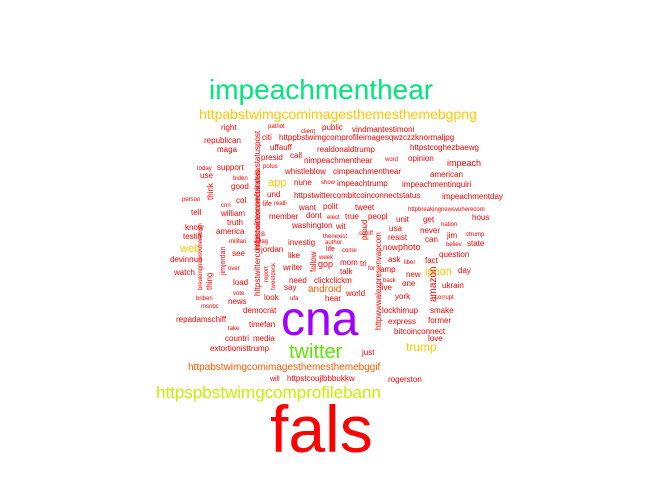 Image resolution: width=672 pixels, height=480 pixels. I want to click on cloud-word: today, so click(204, 169).